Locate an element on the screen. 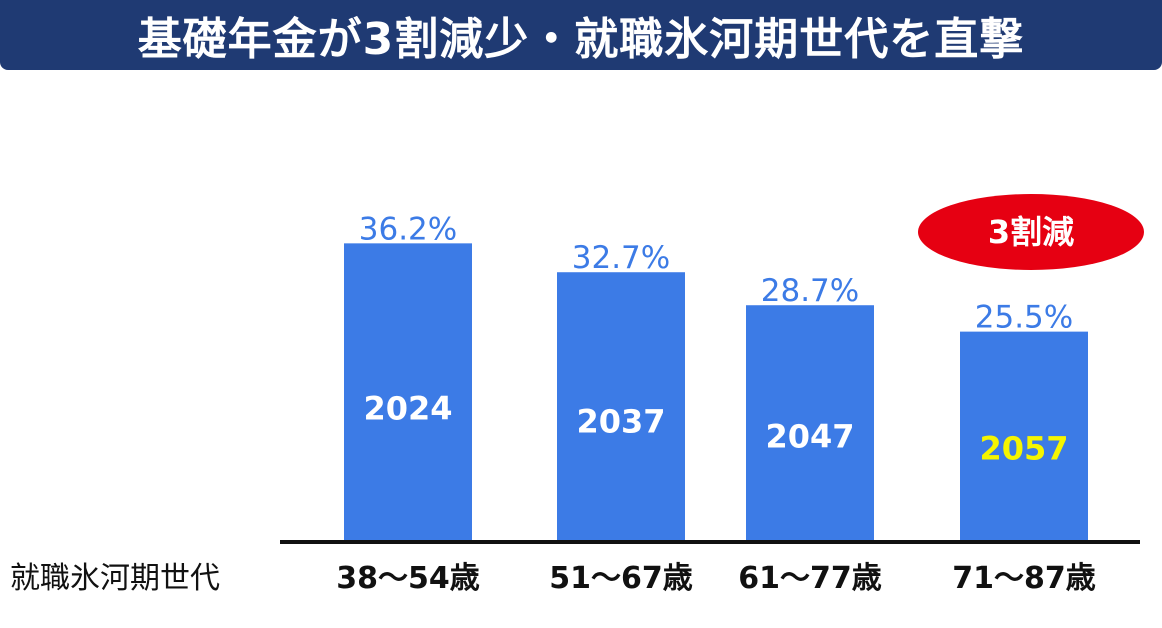  badge-ellipse is located at coordinates (1031, 232).